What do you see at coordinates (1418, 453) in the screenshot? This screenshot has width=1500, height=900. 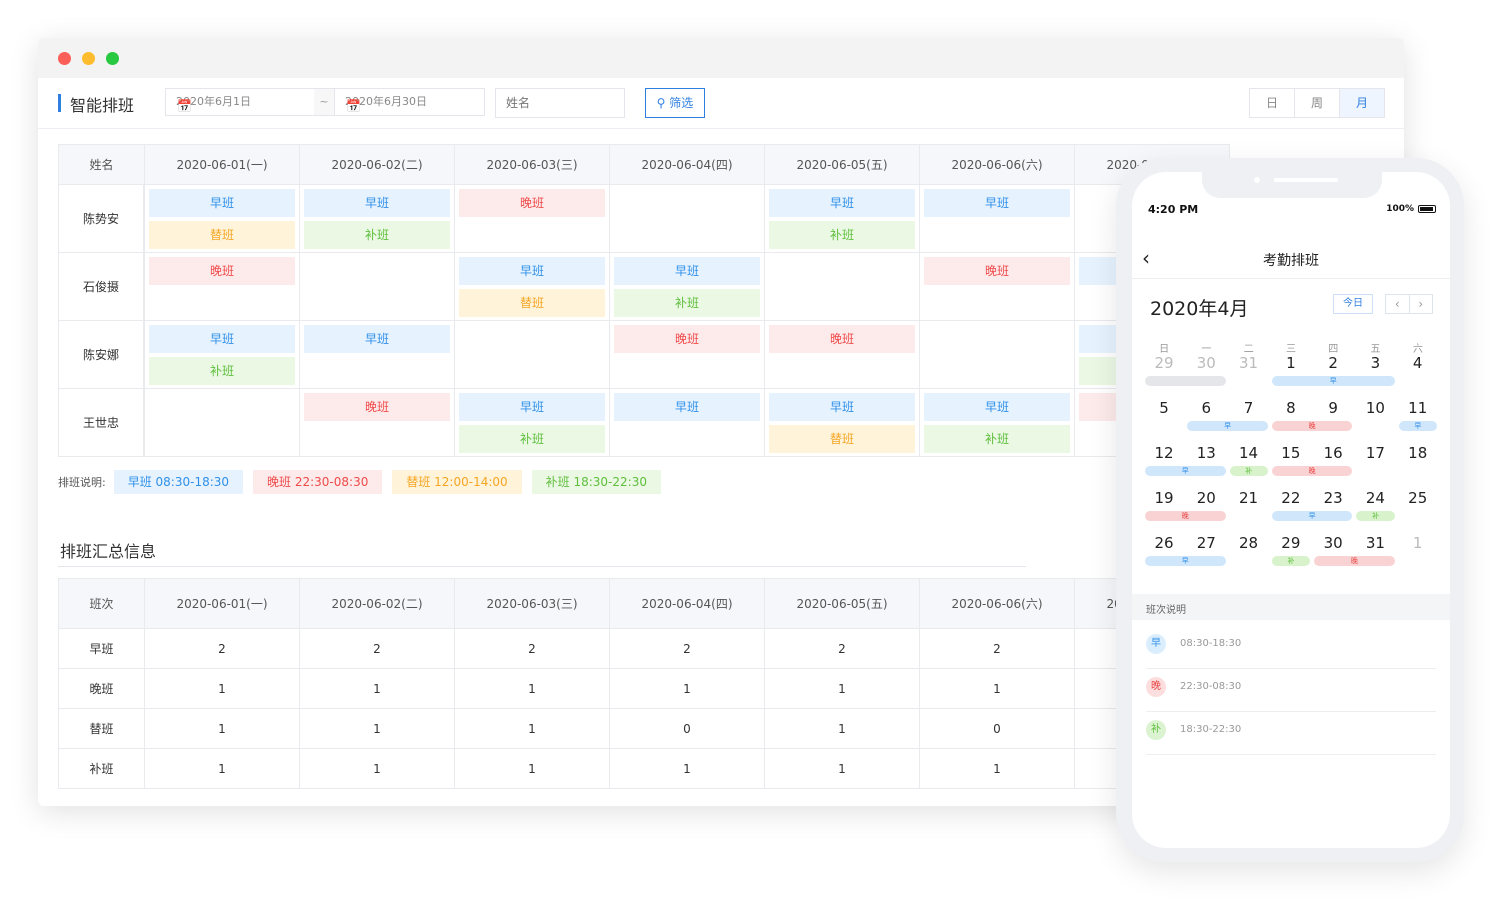 I see `calendar-day: 18` at bounding box center [1418, 453].